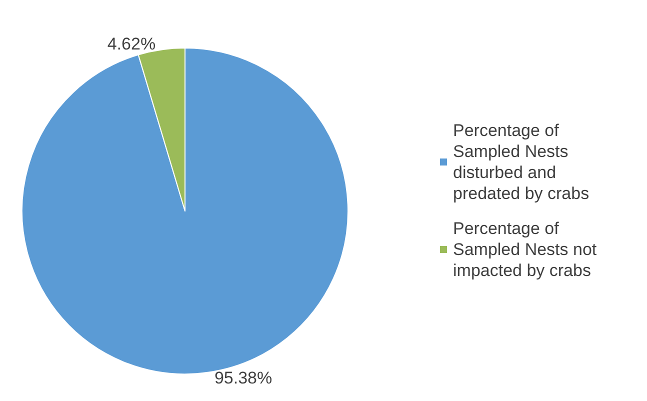 The height and width of the screenshot is (401, 647). I want to click on legend-label: Percentage of Sampled Nests not impacted by crabs, so click(527, 249).